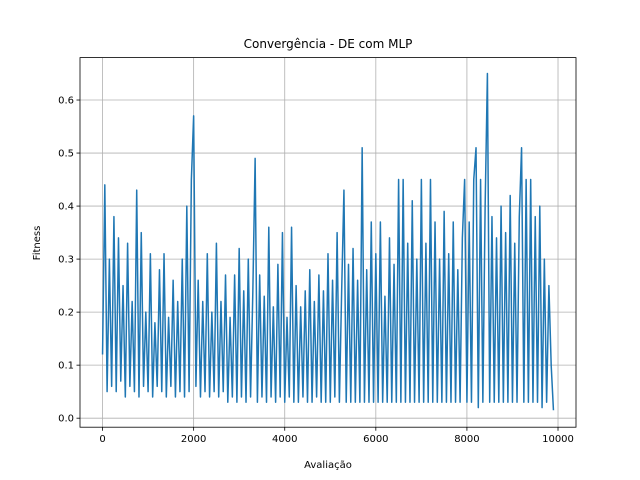 Image resolution: width=640 pixels, height=480 pixels. I want to click on x-tick-label: 8000, so click(466, 439).